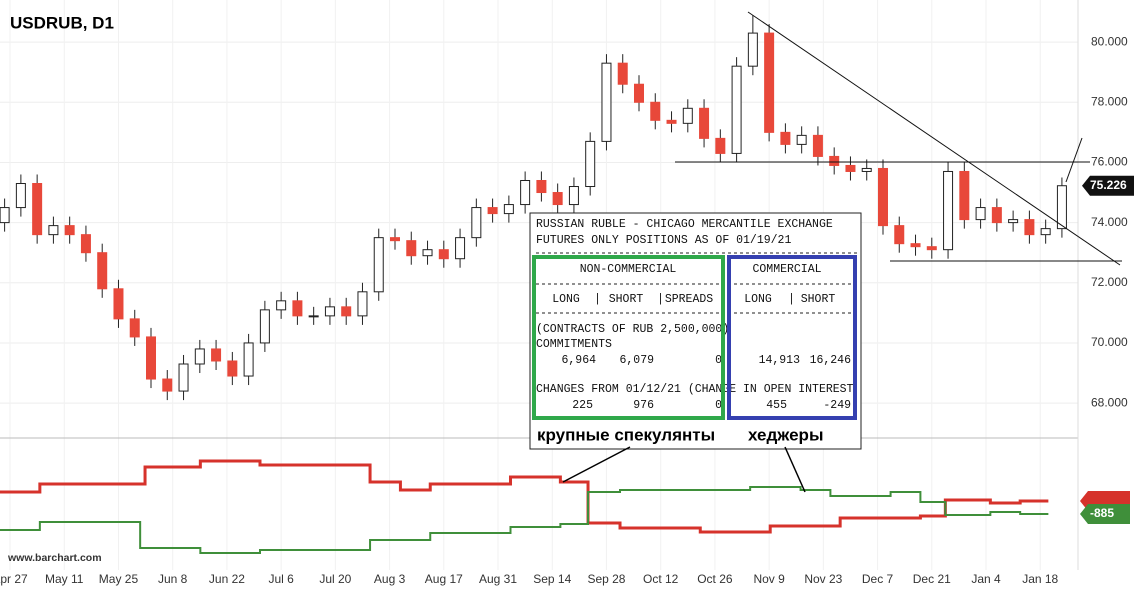  What do you see at coordinates (934, 138) in the screenshot?
I see `trend-line` at bounding box center [934, 138].